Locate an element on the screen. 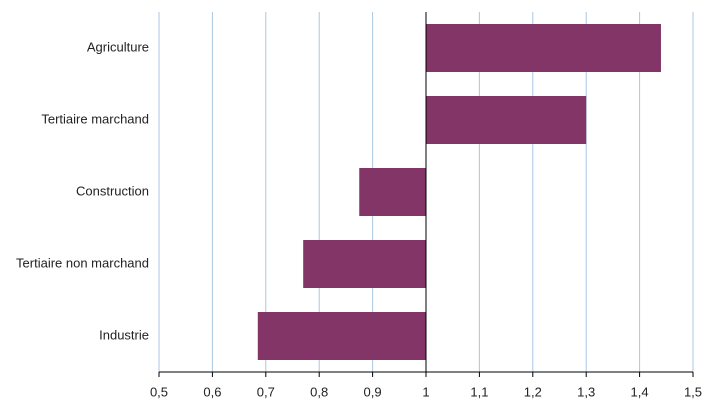 This screenshot has height=414, width=708. y-tick-label: Industrie is located at coordinates (124, 334).